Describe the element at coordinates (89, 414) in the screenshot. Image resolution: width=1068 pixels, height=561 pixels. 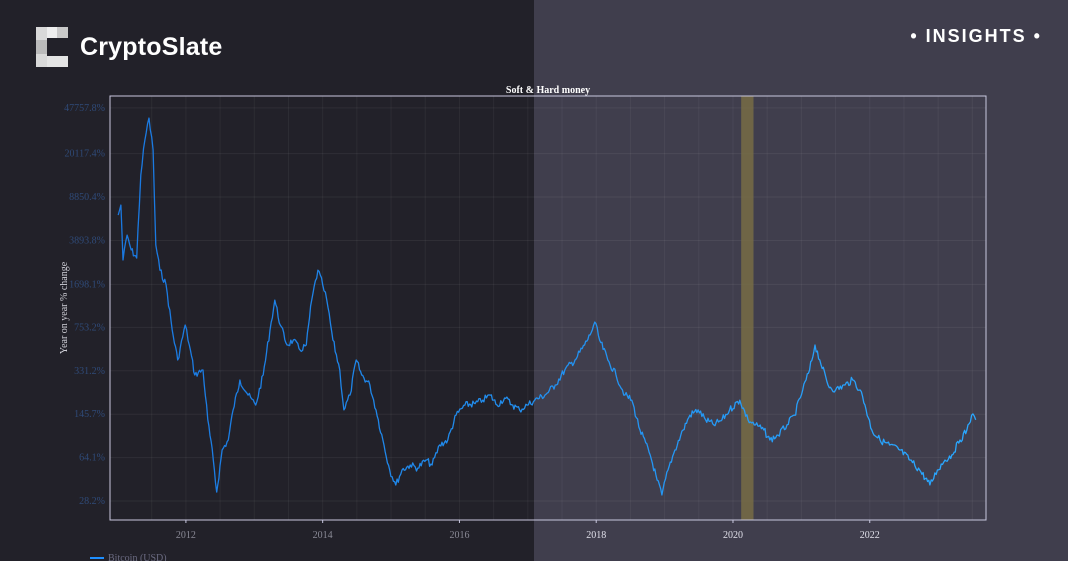
I see `y-tick-label: 145.7%` at that location.